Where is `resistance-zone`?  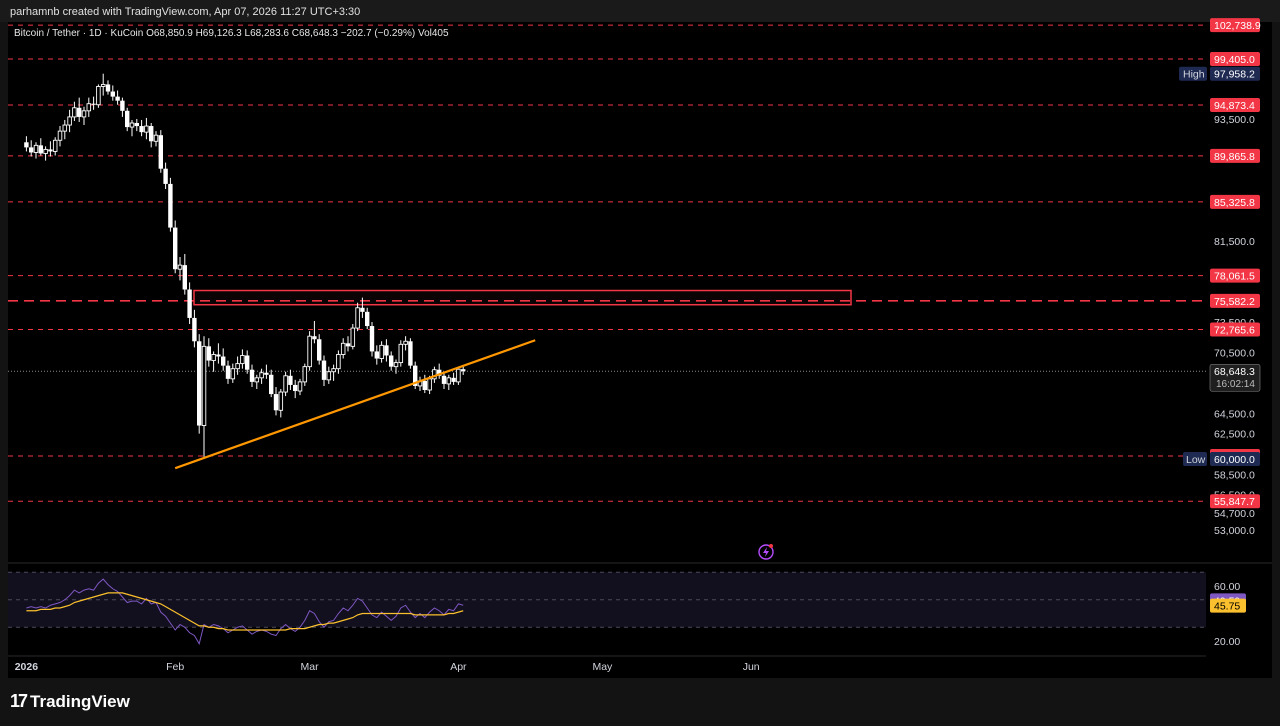 resistance-zone is located at coordinates (522, 297).